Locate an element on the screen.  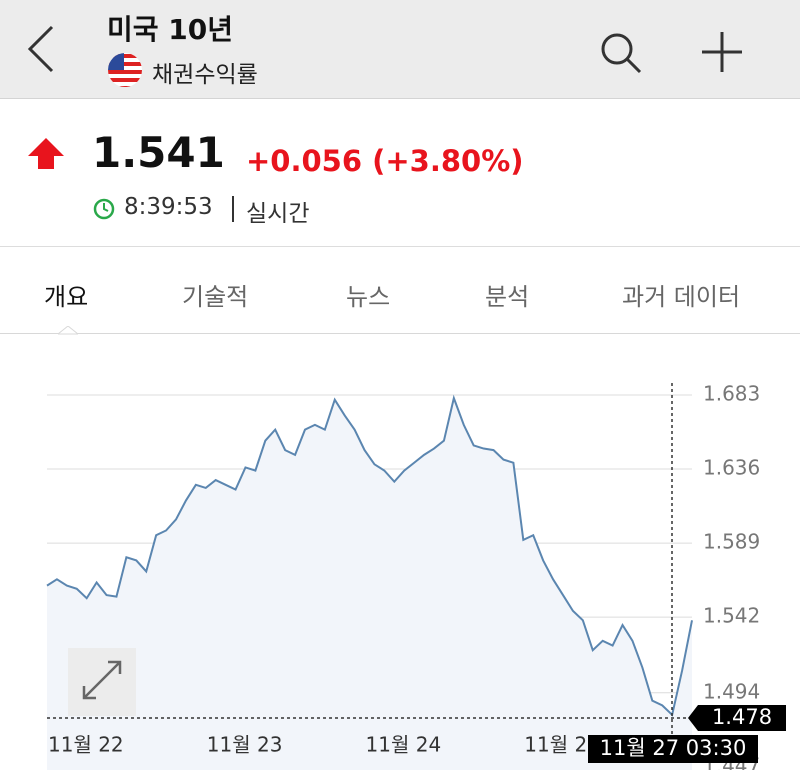
tab: 기술적 is located at coordinates (215, 297).